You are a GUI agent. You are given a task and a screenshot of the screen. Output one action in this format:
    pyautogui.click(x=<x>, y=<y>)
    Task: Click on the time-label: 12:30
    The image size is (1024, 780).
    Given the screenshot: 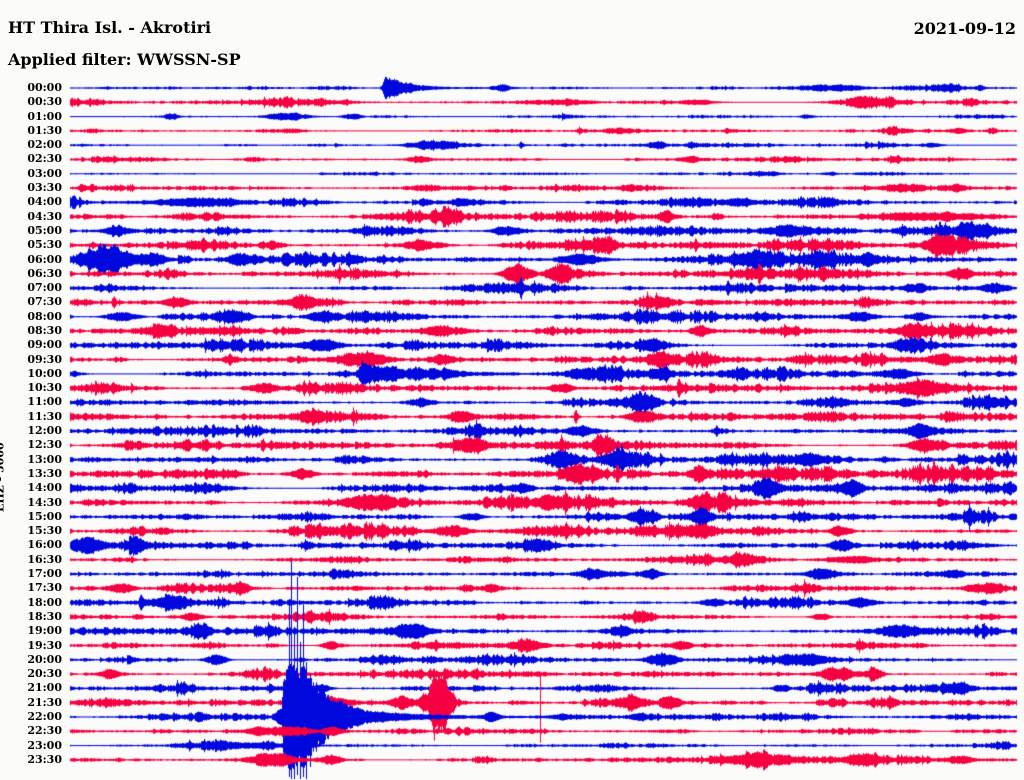 What is the action you would take?
    pyautogui.click(x=44, y=445)
    